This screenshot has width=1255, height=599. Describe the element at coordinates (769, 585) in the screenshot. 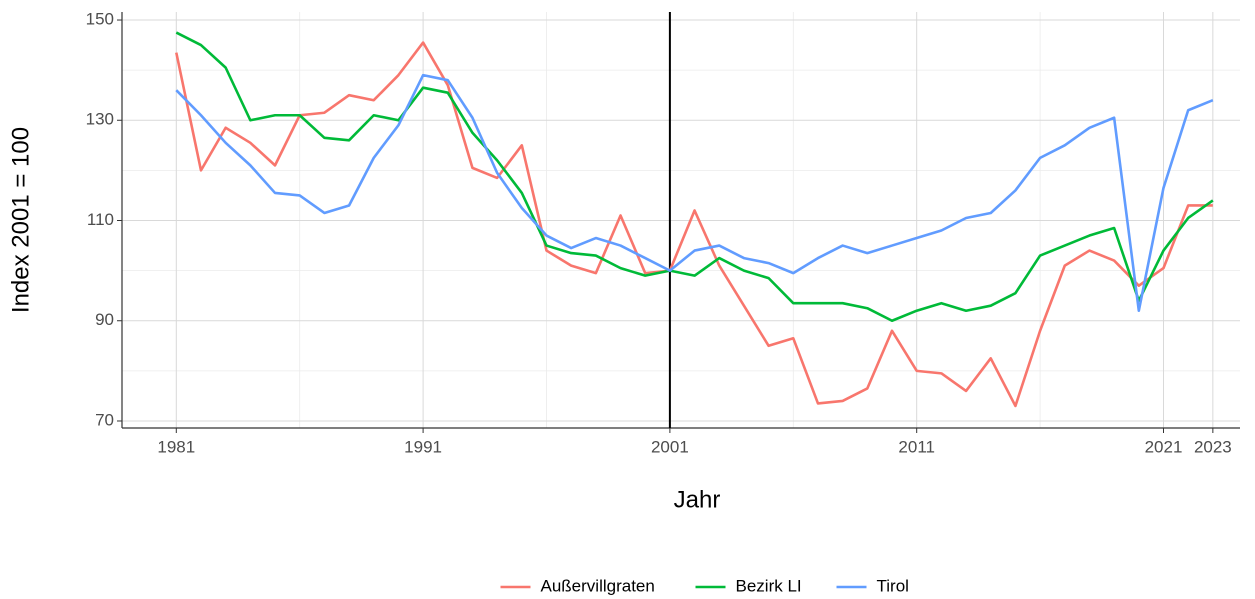

I see `legend-label: Bezirk LI` at that location.